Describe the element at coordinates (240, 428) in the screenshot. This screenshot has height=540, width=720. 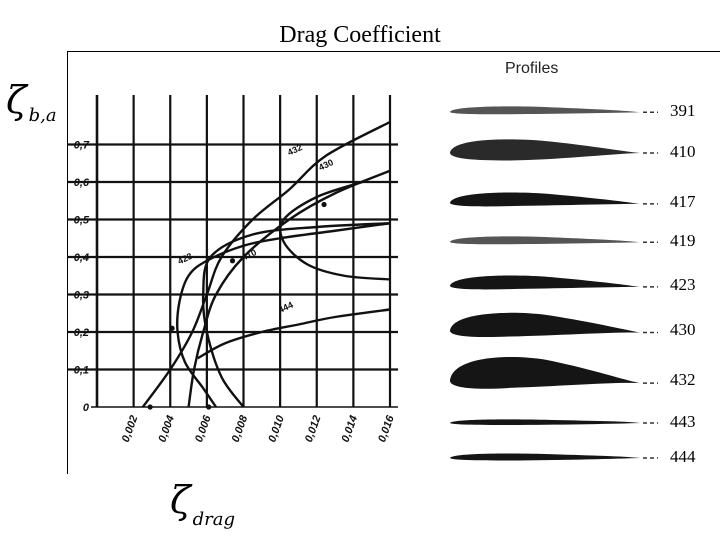
I see `x-tick-label: 0,008` at that location.